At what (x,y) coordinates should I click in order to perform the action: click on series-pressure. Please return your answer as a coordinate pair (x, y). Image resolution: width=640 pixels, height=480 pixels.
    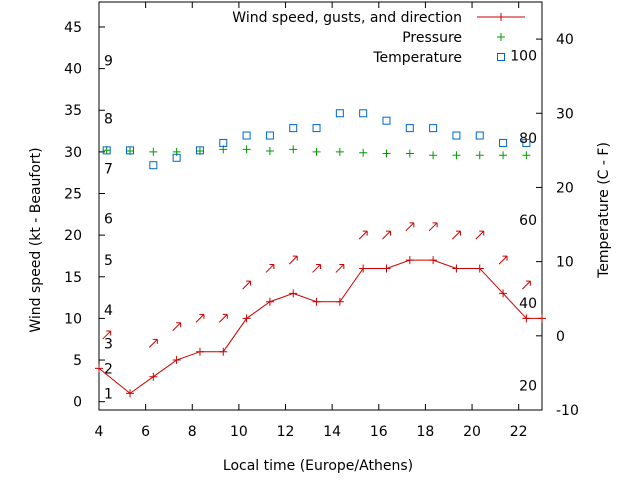
    Looking at the image, I should click on (316, 152).